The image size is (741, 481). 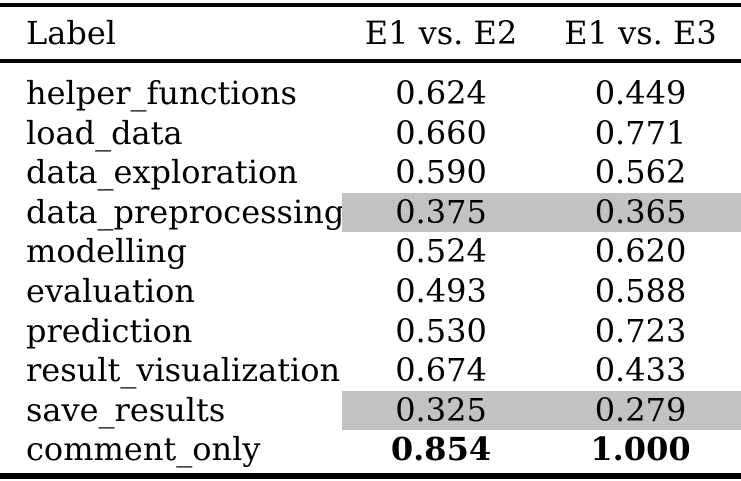 I want to click on row-value-e1-vs-e3: 0.562, so click(x=640, y=172).